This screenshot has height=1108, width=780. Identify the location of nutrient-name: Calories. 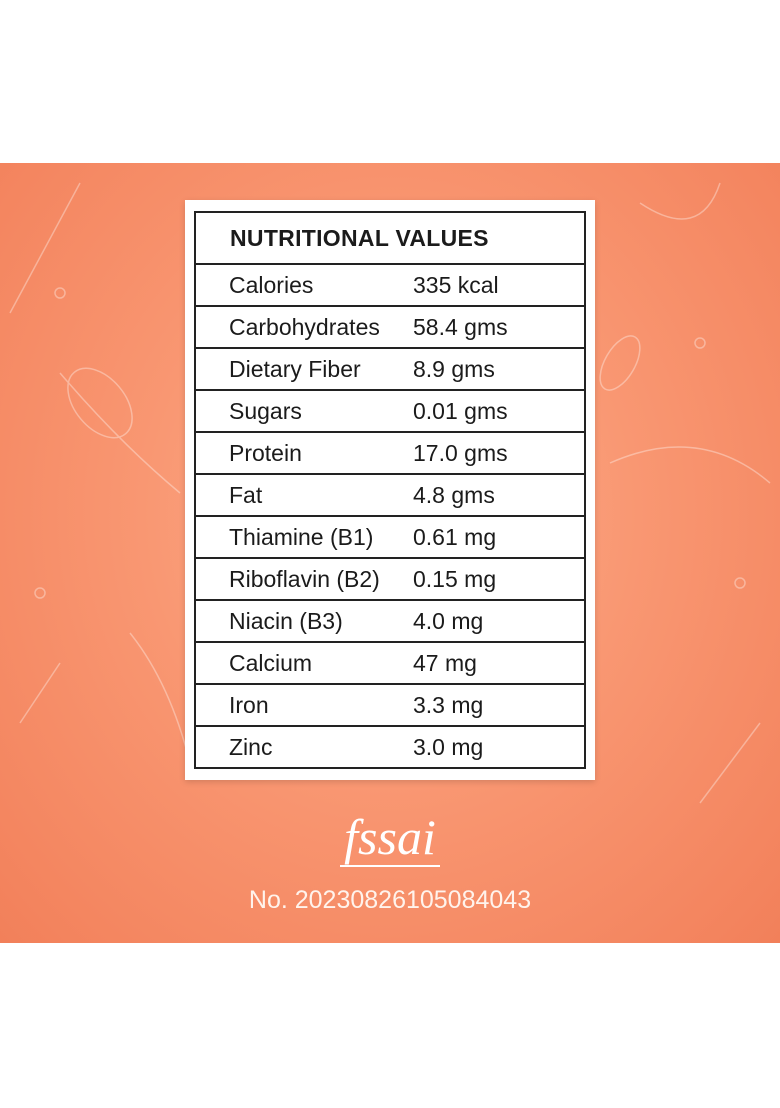
(303, 285).